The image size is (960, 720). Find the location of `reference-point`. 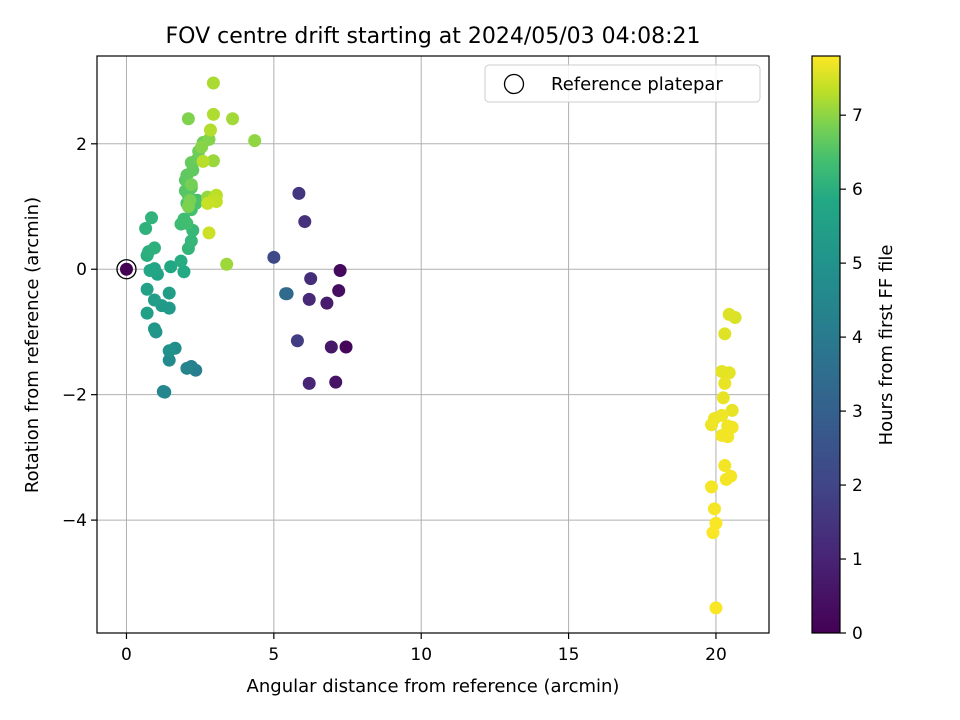

reference-point is located at coordinates (126, 269).